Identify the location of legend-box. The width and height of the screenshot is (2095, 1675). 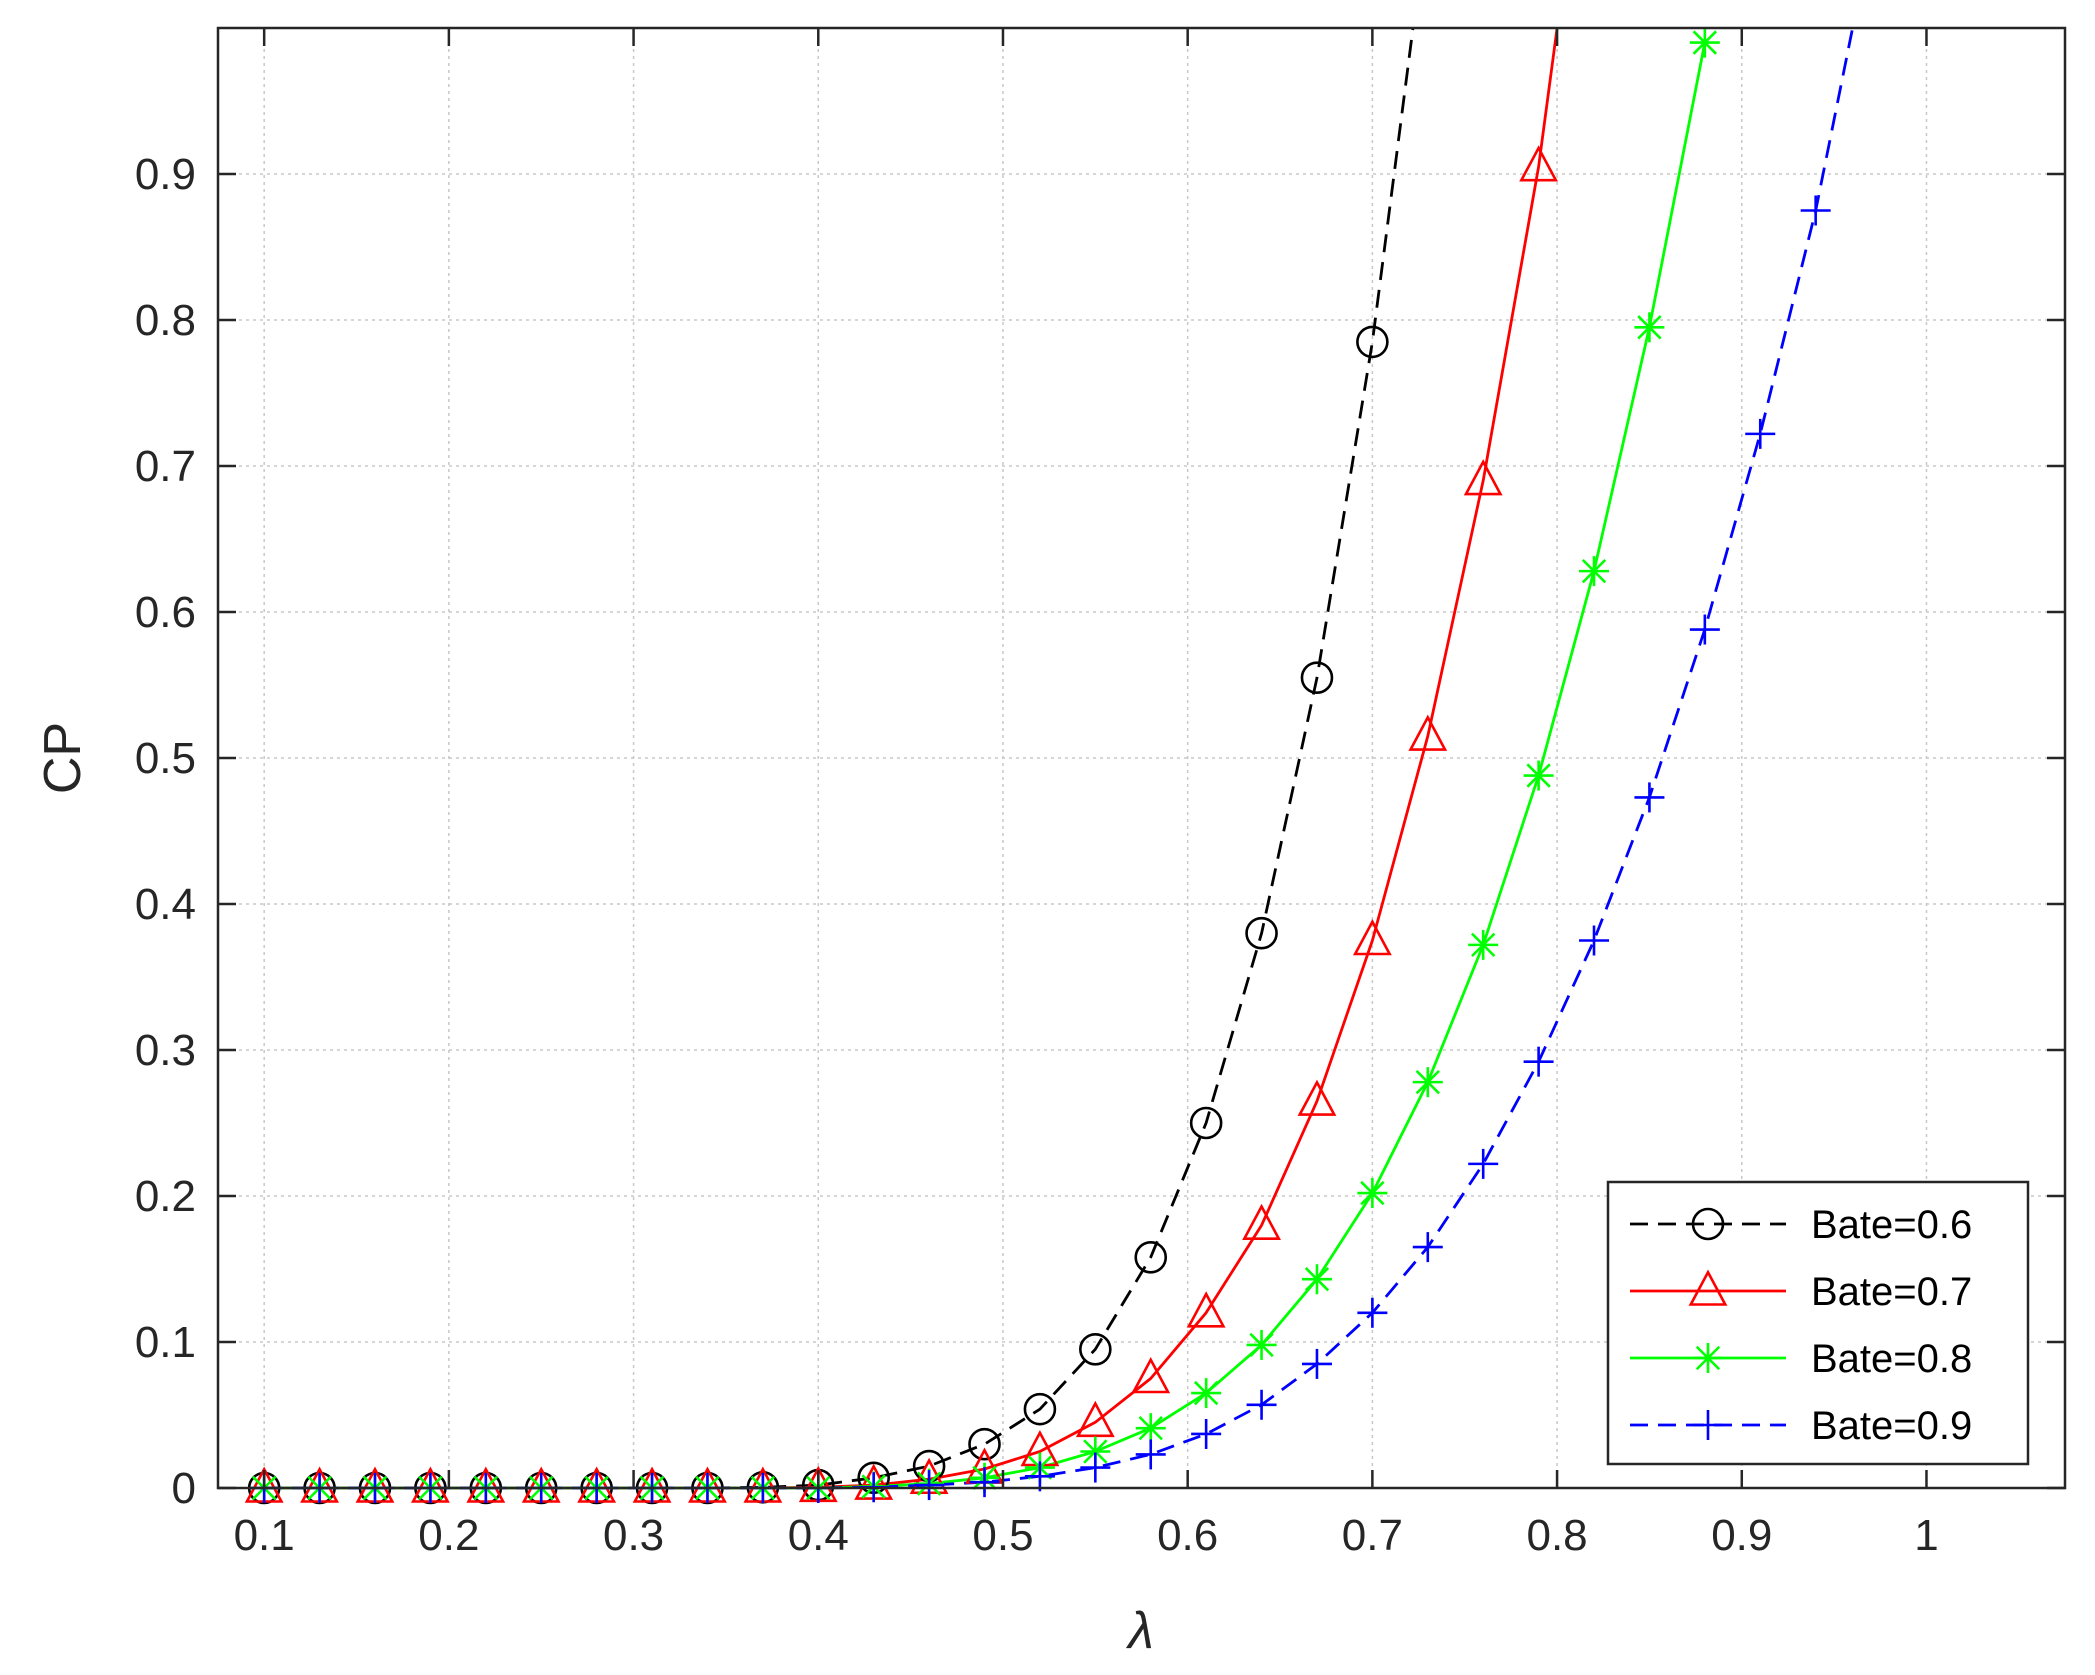
(1818, 1323).